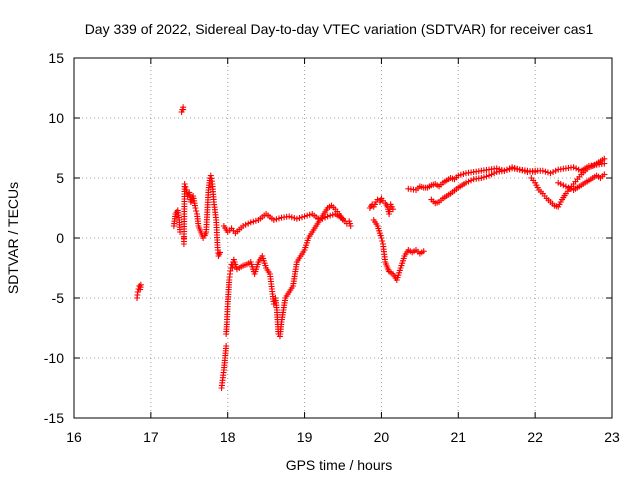 Image resolution: width=640 pixels, height=480 pixels. Describe the element at coordinates (60, 238) in the screenshot. I see `y-tick-label: 0` at that location.